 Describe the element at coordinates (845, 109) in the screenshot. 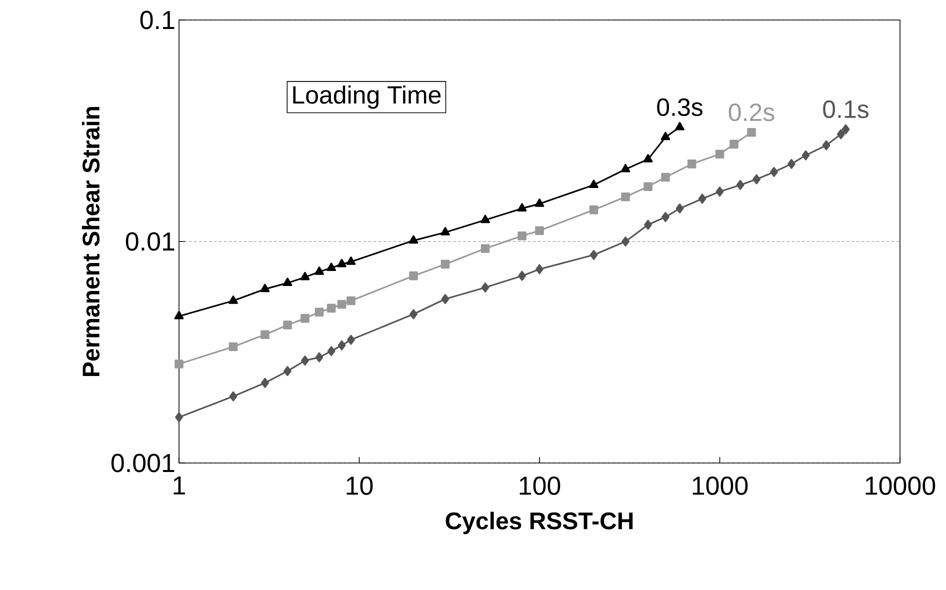

I see `series-label: 0.1s` at that location.